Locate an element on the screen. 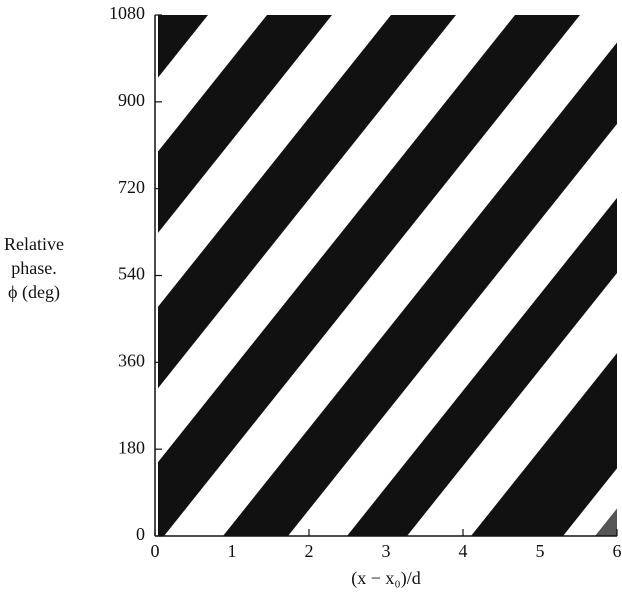  x-tick-label: 3 is located at coordinates (386, 551).